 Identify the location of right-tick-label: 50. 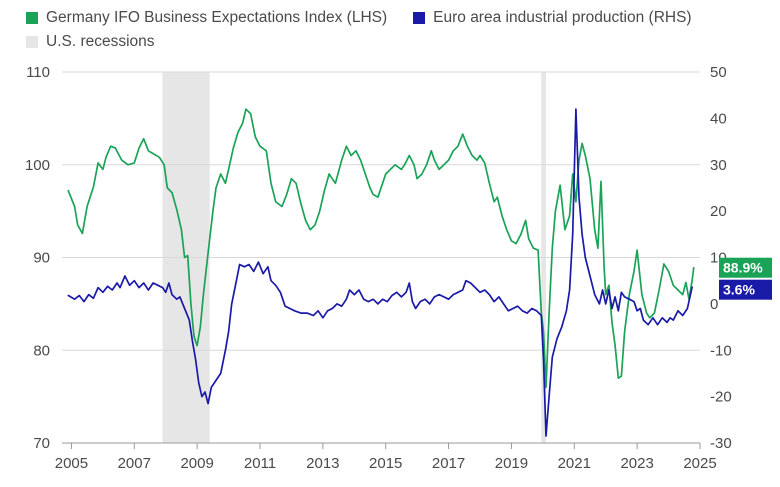
(718, 72).